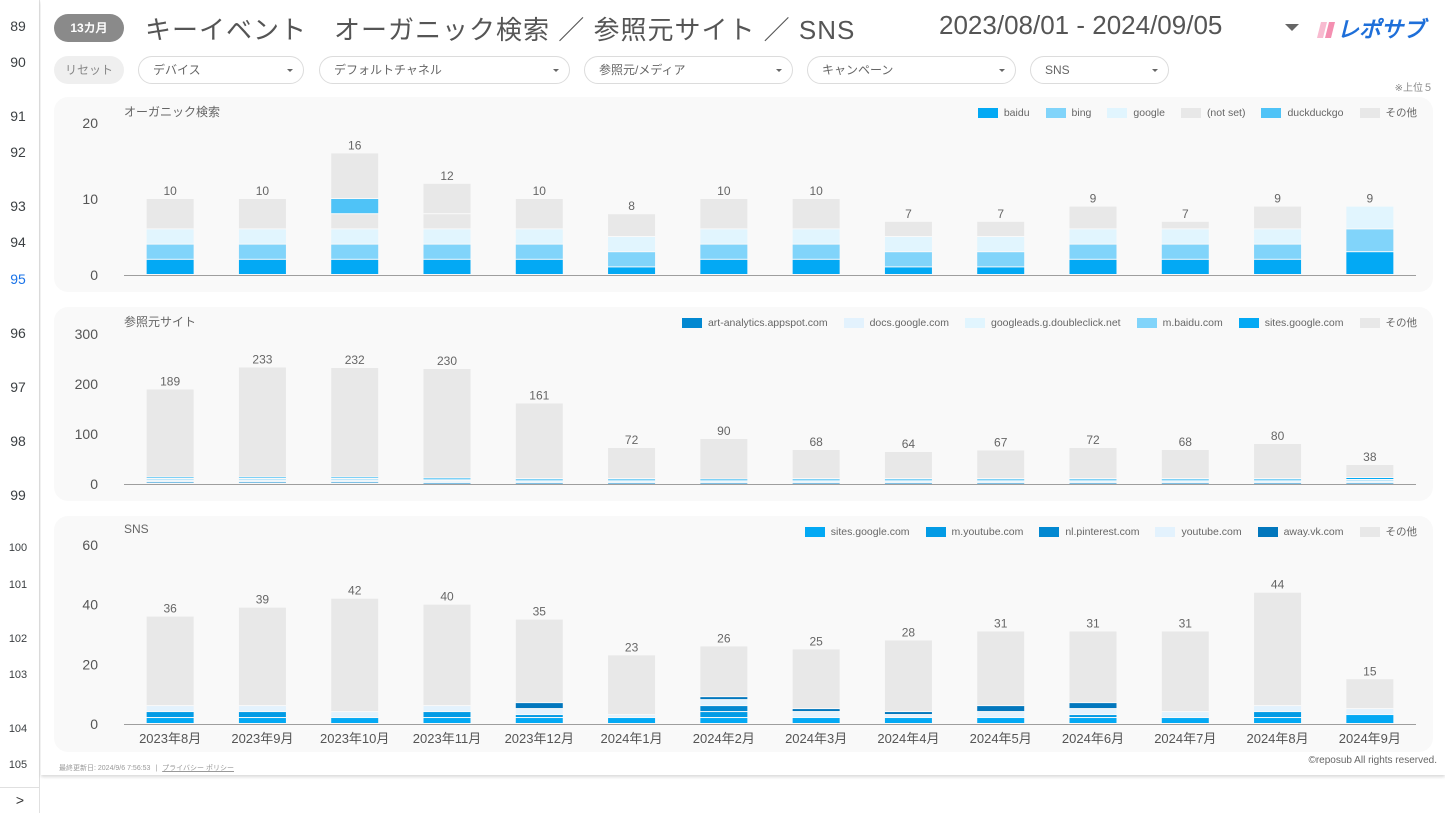  Describe the element at coordinates (18, 585) in the screenshot. I see `row-number: 101` at that location.